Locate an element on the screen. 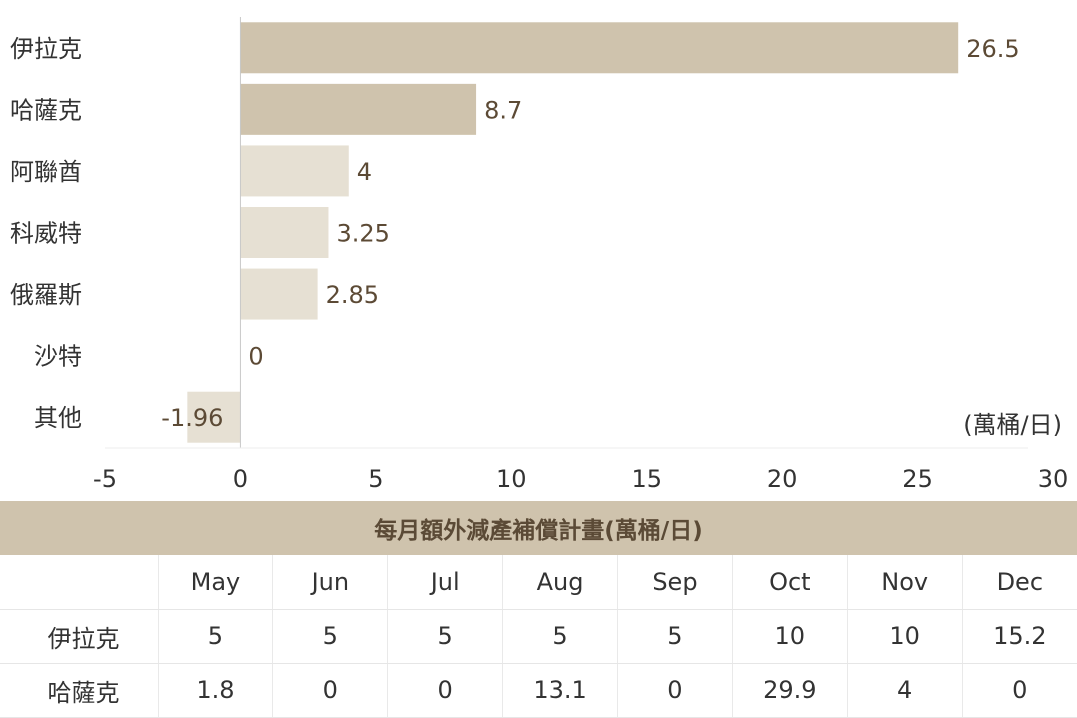  table-corner-cell is located at coordinates (79, 582).